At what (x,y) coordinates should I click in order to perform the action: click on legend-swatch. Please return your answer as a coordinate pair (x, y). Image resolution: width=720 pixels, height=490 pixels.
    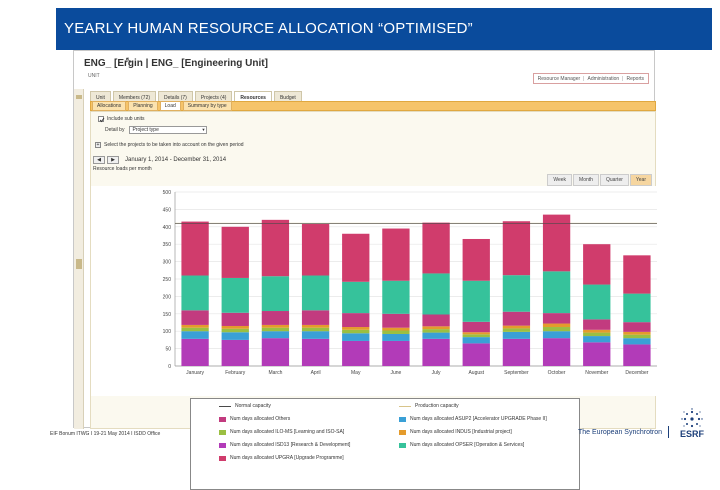
    Looking at the image, I should click on (402, 419).